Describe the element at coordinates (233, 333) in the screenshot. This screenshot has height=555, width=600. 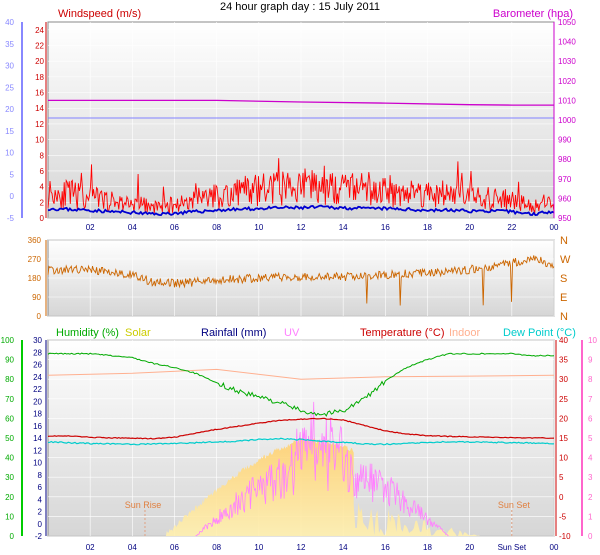
I see `legend-item: Rainfall (mm)` at that location.